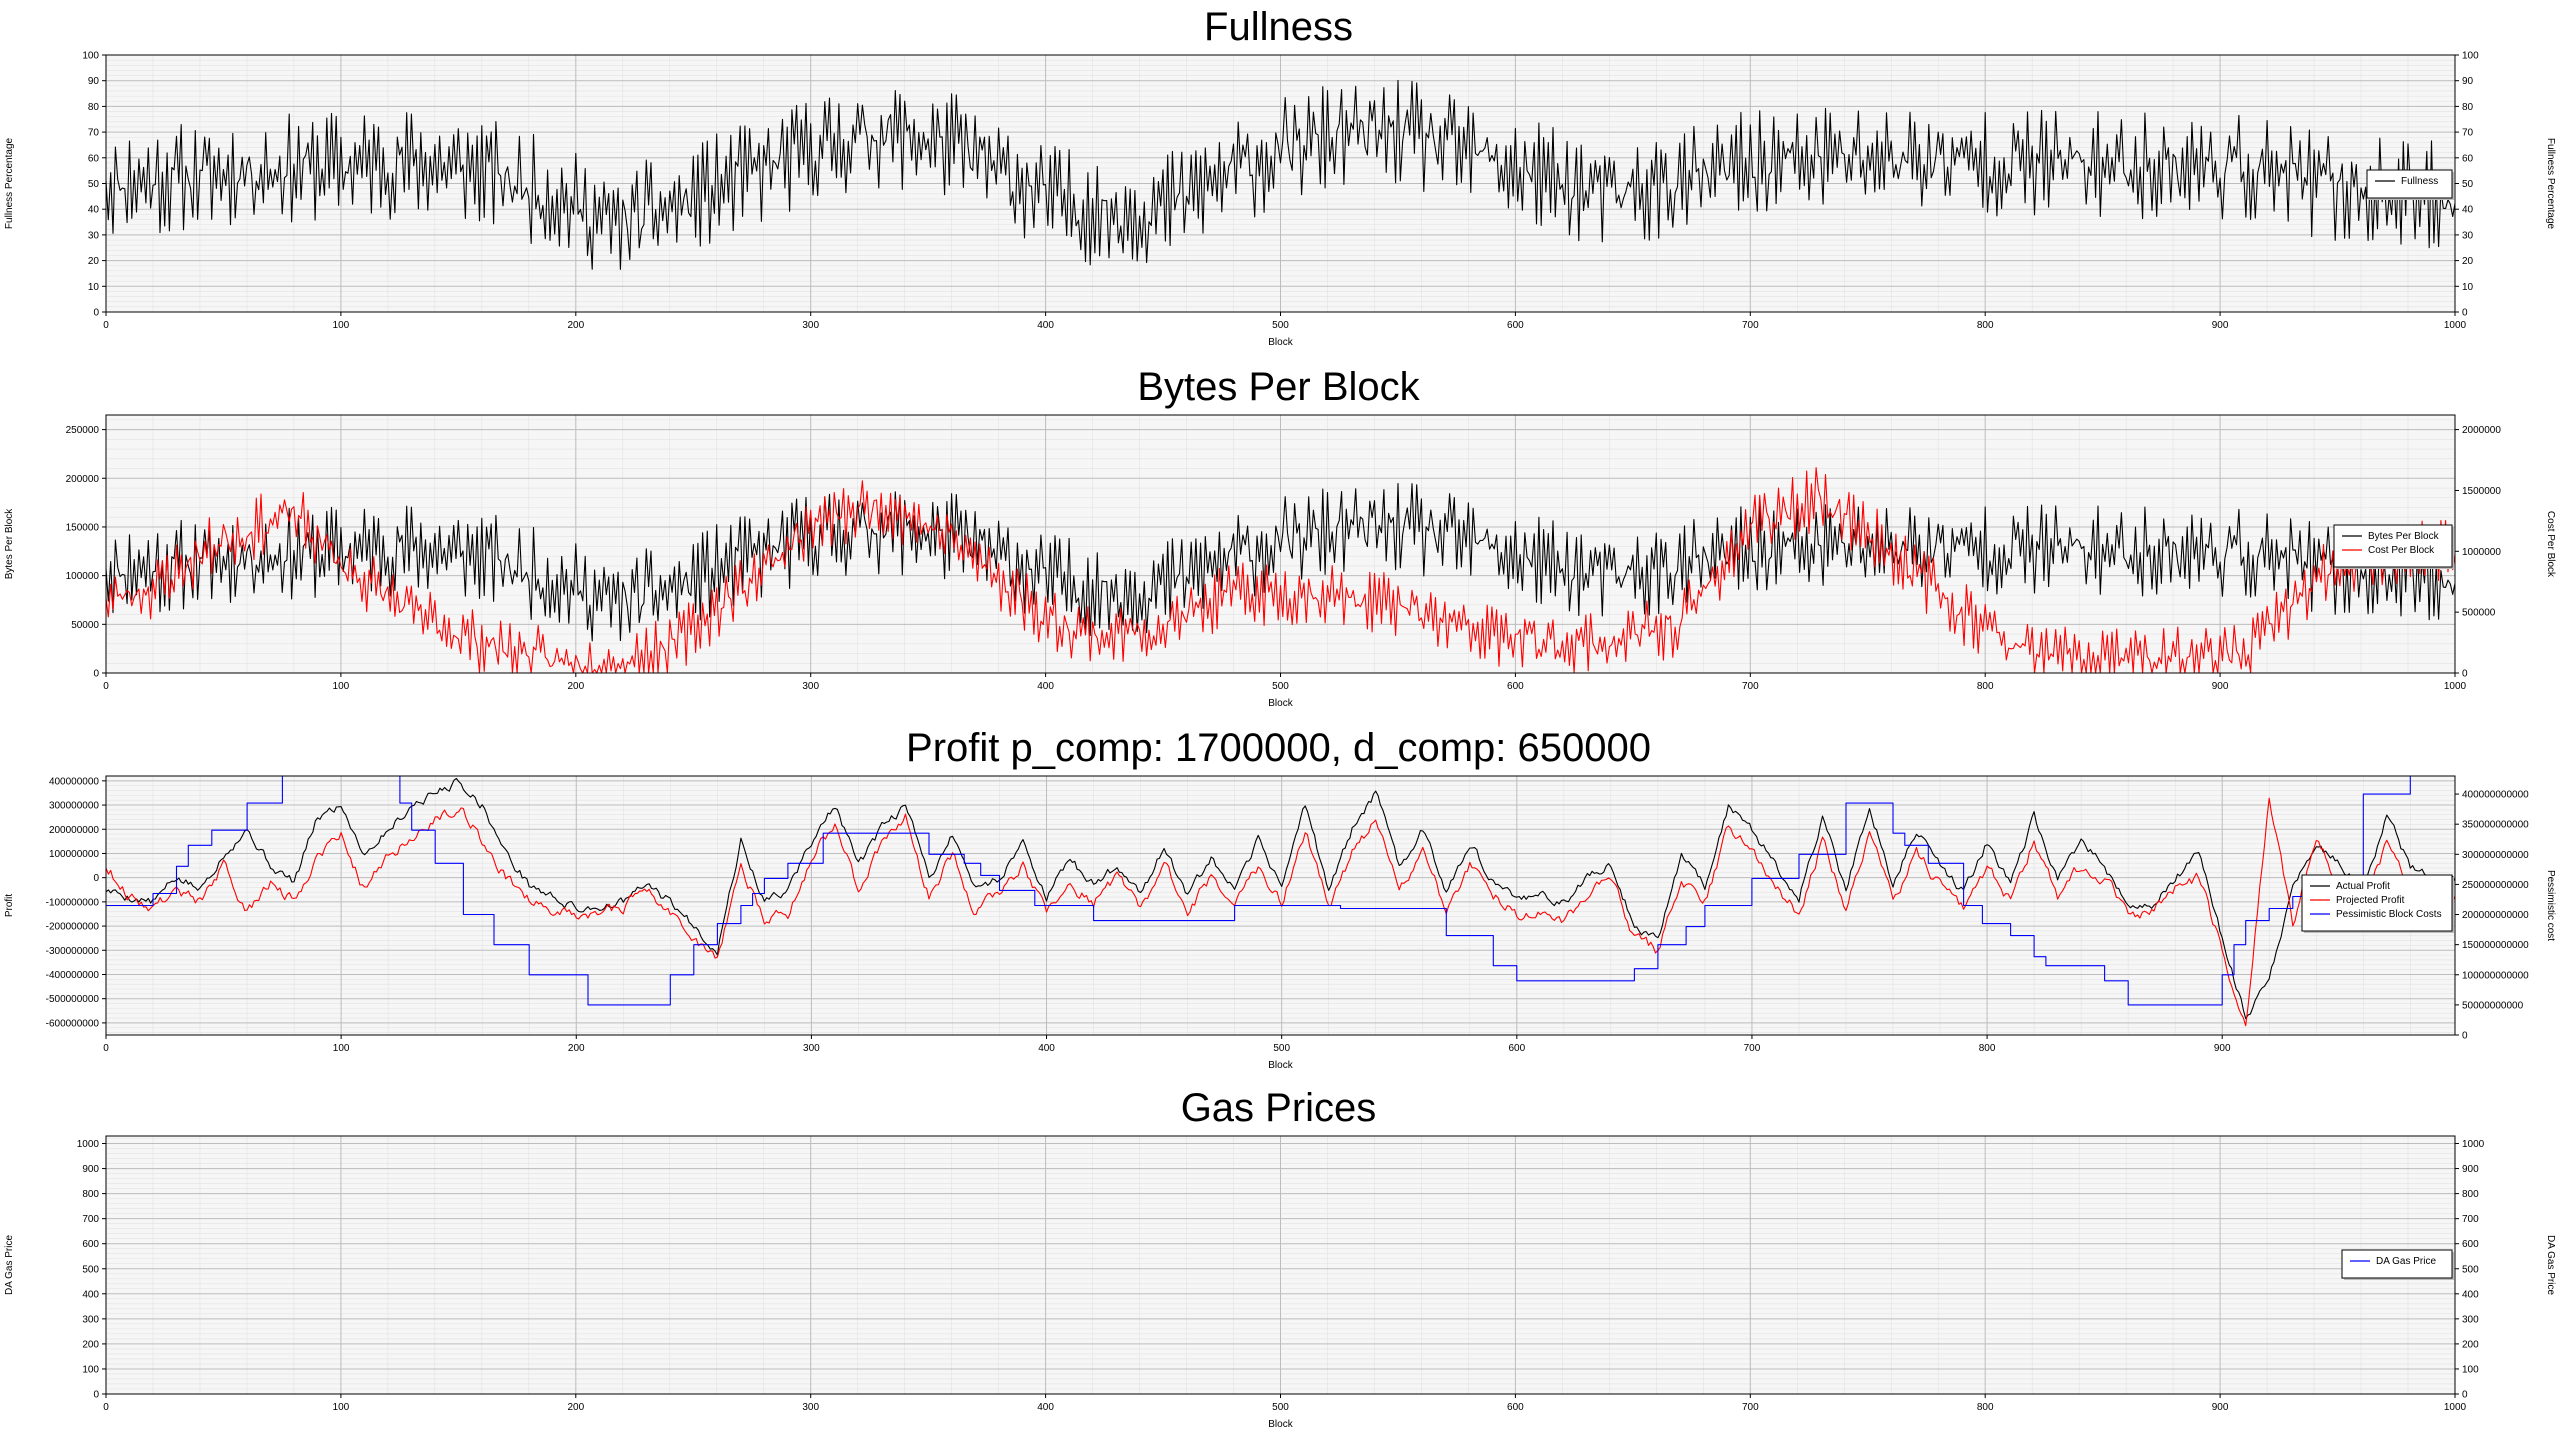  Describe the element at coordinates (2468, 133) in the screenshot. I see `y2-tick-label: 70` at that location.